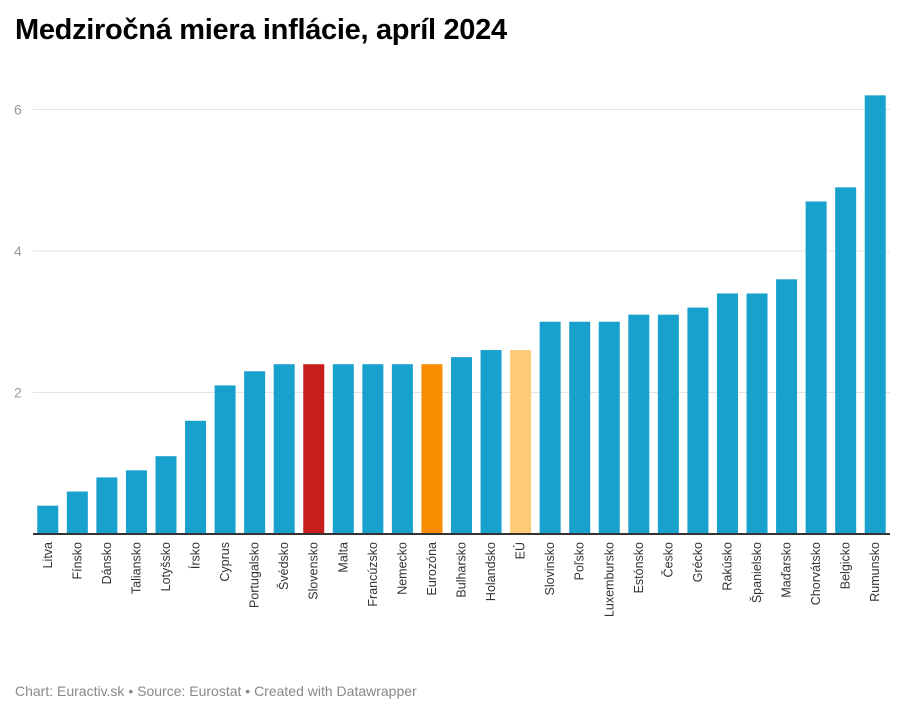 The image size is (906, 718). I want to click on x-tick-label: Rakúsko, so click(727, 566).